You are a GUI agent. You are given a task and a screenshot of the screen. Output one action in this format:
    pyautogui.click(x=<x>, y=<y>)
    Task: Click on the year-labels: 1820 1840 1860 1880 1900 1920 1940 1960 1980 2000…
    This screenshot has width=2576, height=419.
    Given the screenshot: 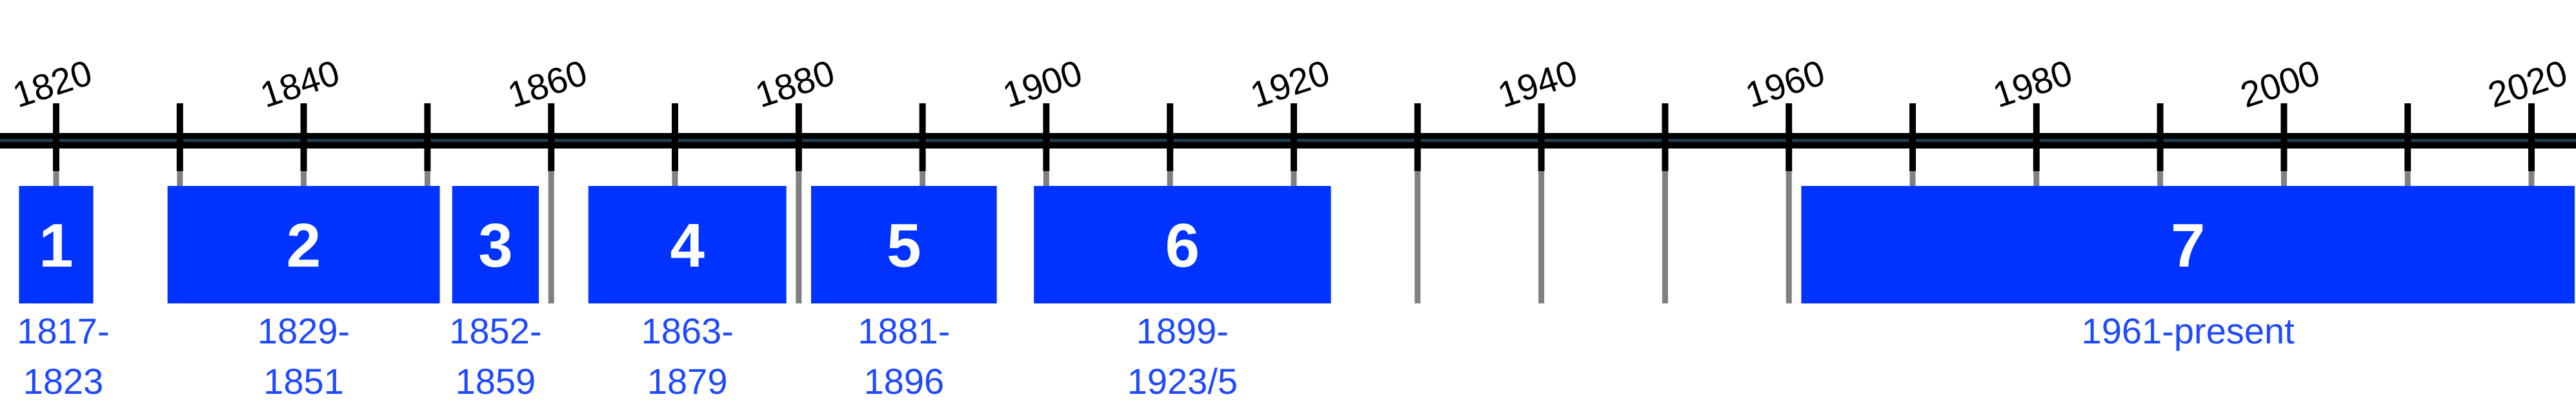 What is the action you would take?
    pyautogui.click(x=1290, y=83)
    